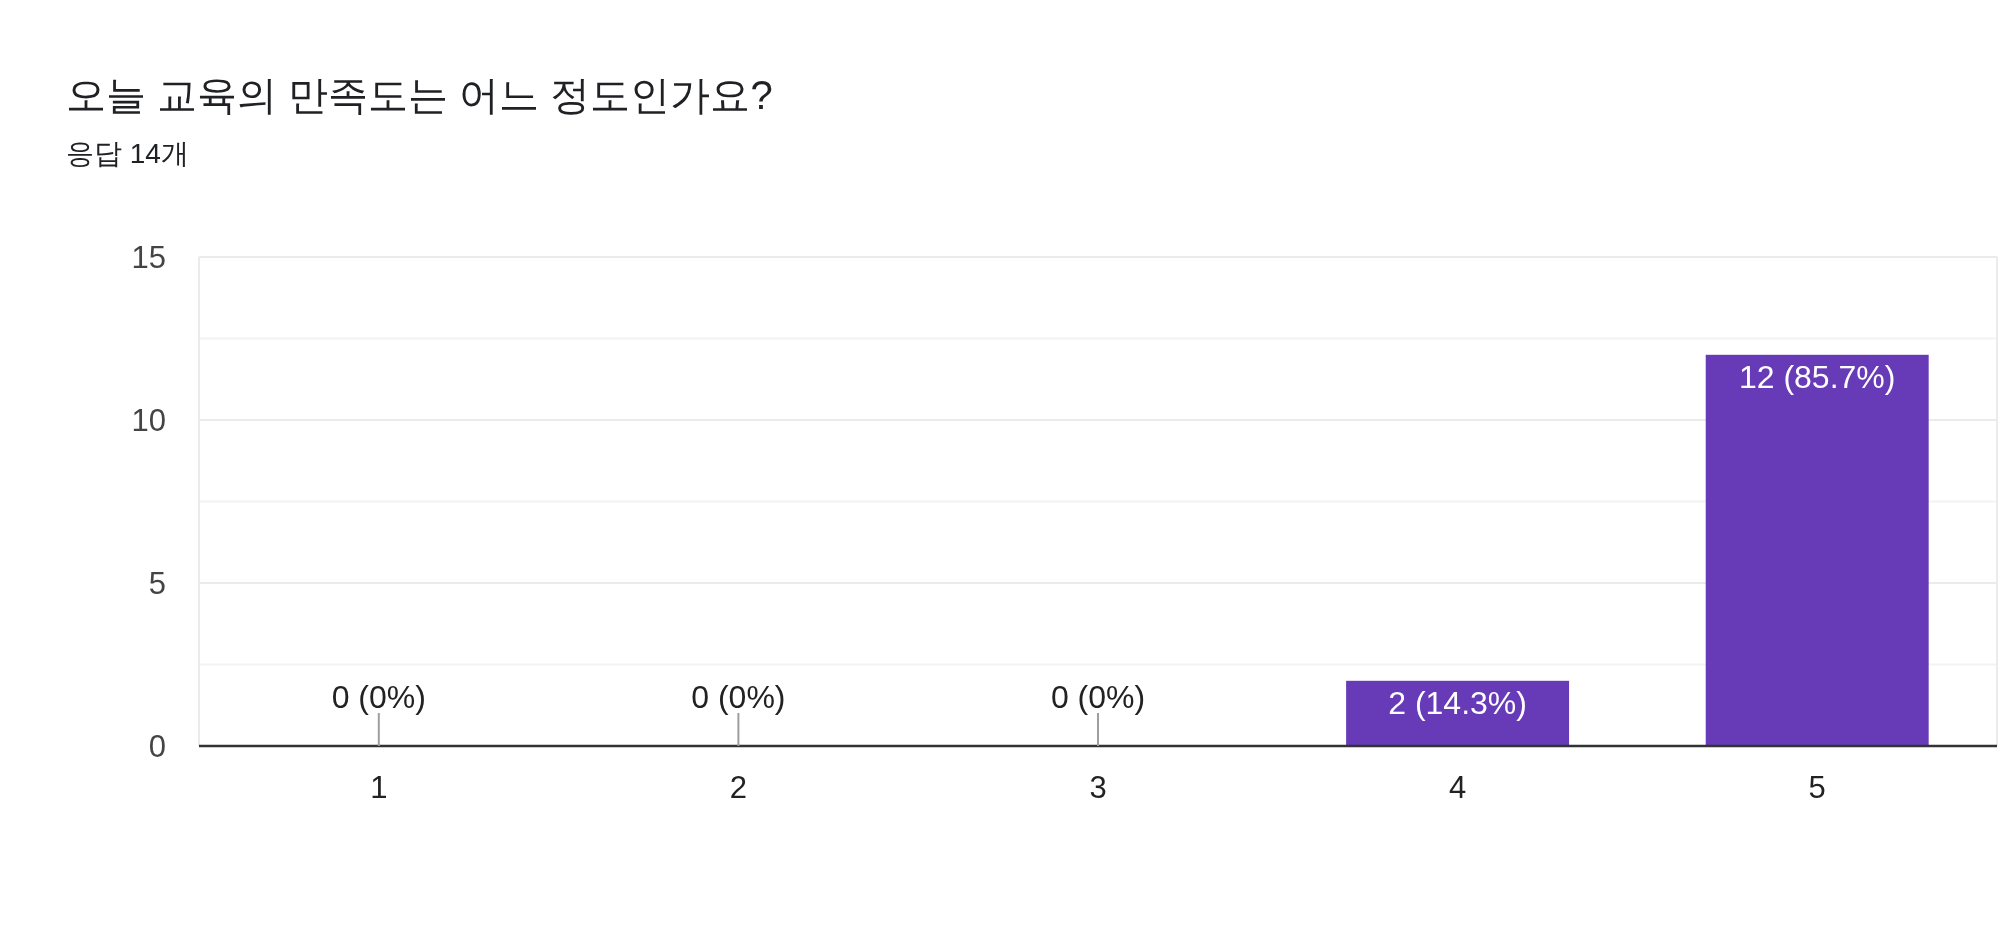 The image size is (2000, 951). Describe the element at coordinates (379, 787) in the screenshot. I see `x-tick-label: 1` at that location.